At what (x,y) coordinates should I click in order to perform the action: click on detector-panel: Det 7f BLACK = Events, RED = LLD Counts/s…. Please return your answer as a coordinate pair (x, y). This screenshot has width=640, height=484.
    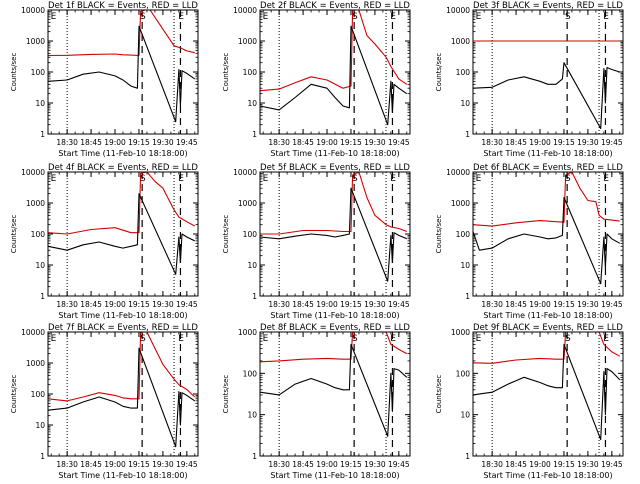
    Looking at the image, I should click on (104, 401).